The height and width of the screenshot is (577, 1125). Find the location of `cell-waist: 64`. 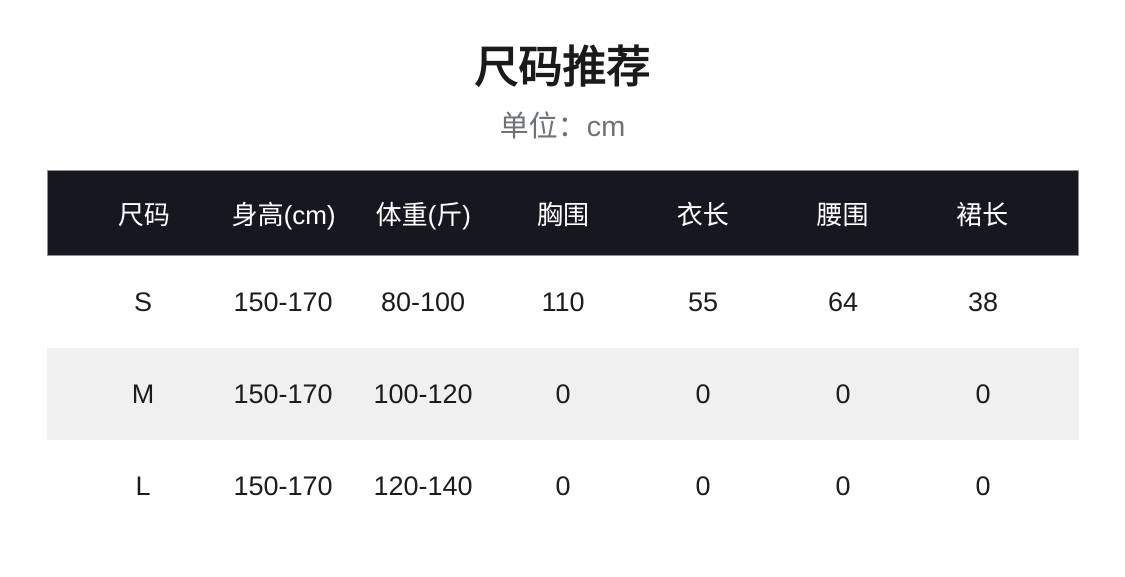

cell-waist: 64 is located at coordinates (843, 301).